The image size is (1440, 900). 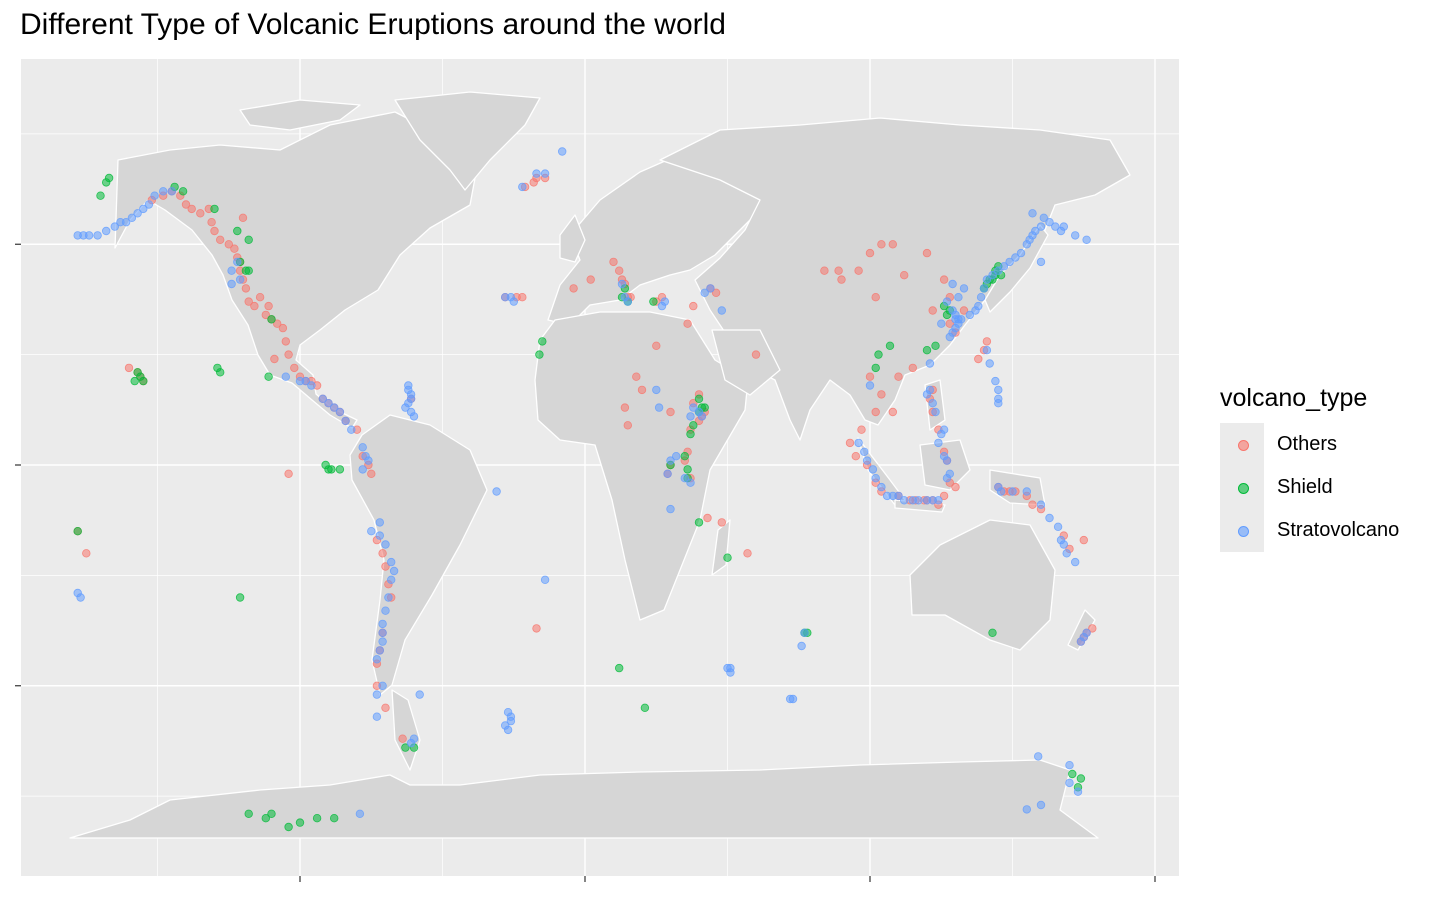 I want to click on legend-marker-shield, so click(x=1243, y=488).